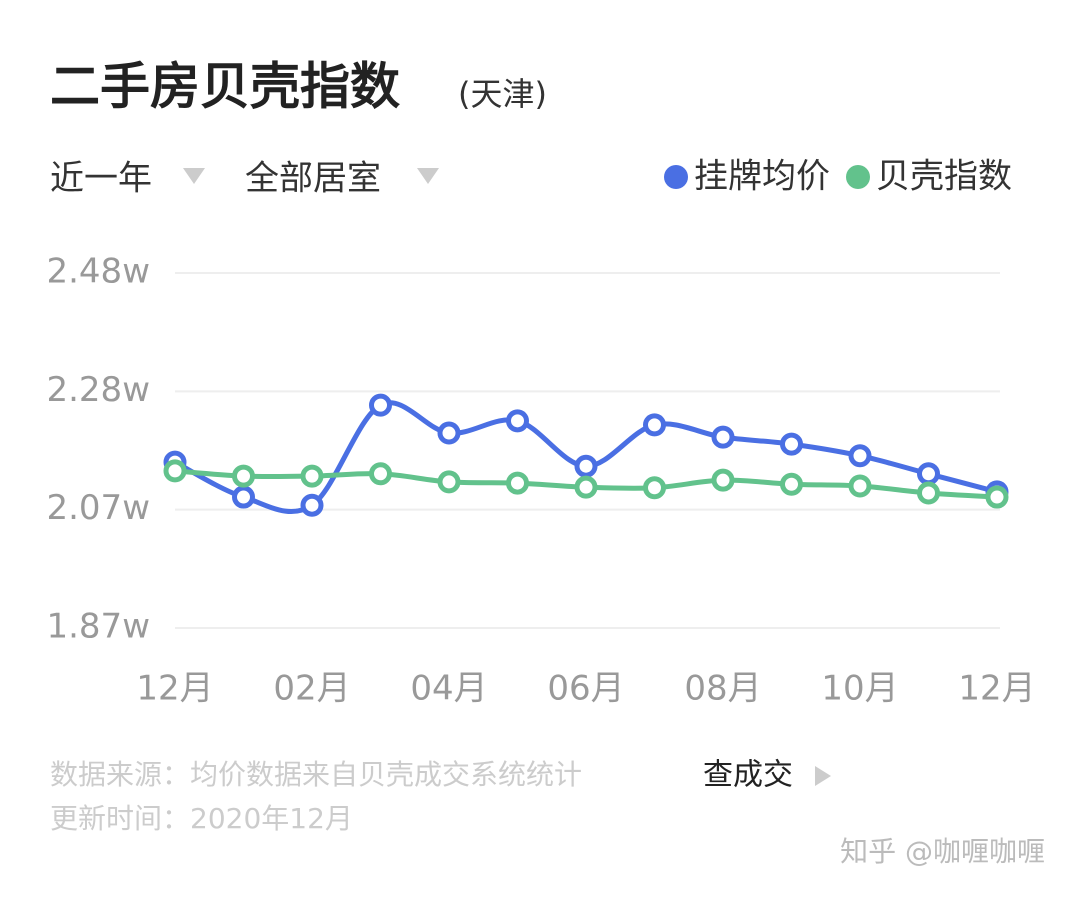  I want to click on watermark: 知乎 @咖喱咖喱, so click(942, 851).